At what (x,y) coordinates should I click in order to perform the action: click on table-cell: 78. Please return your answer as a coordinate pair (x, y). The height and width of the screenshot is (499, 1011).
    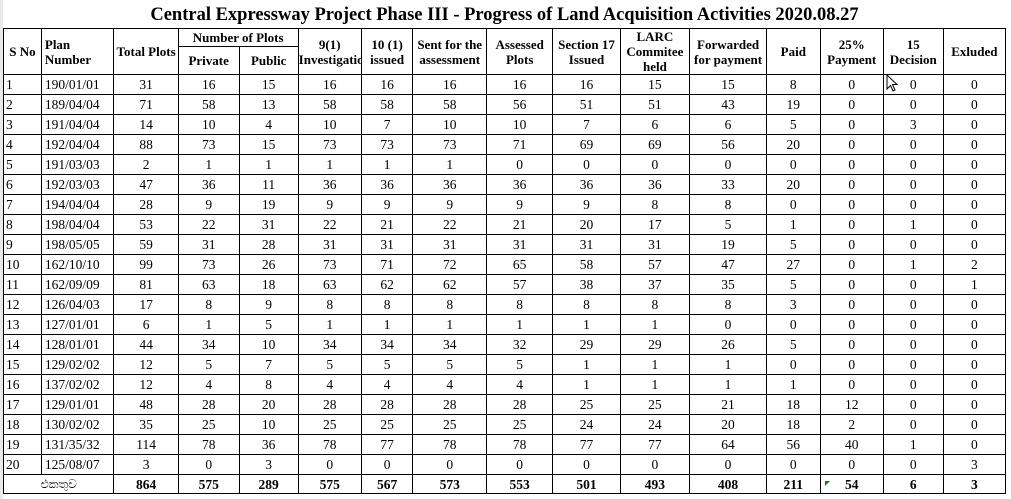
    Looking at the image, I should click on (208, 444).